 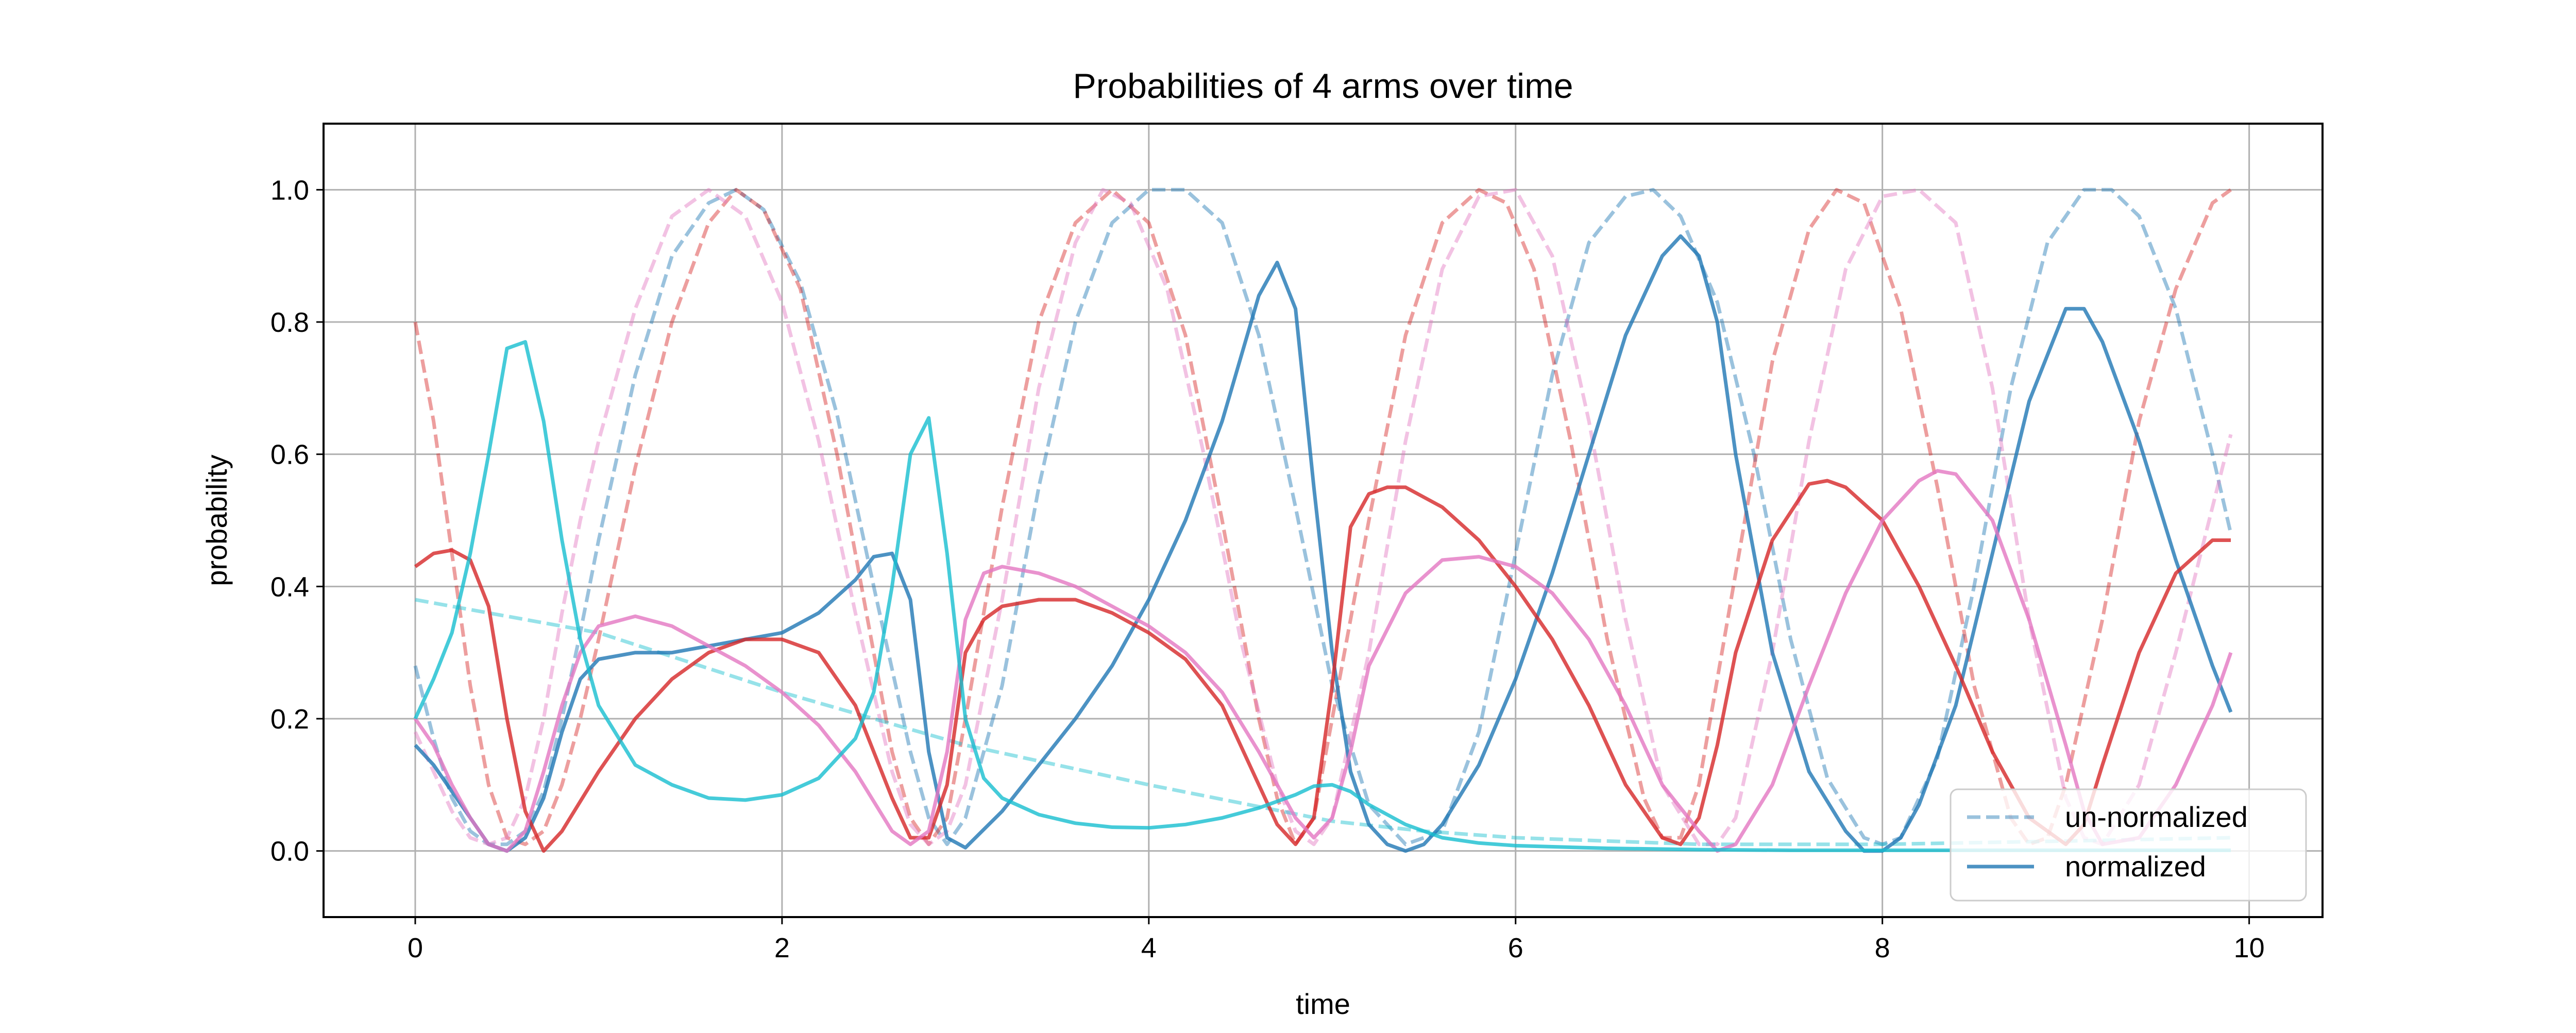 What do you see at coordinates (1882, 948) in the screenshot?
I see `x-tick-label: 8` at bounding box center [1882, 948].